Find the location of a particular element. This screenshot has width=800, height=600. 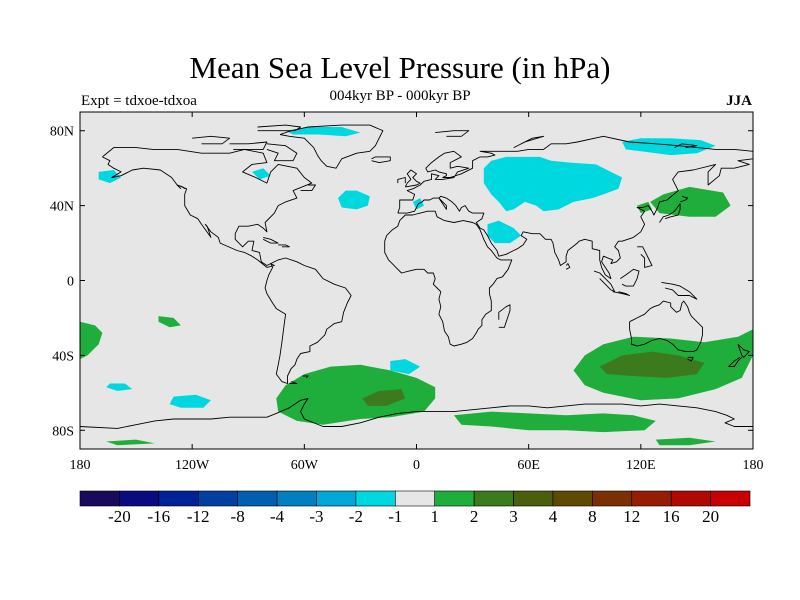

colorbar-label: 1 is located at coordinates (434, 516).